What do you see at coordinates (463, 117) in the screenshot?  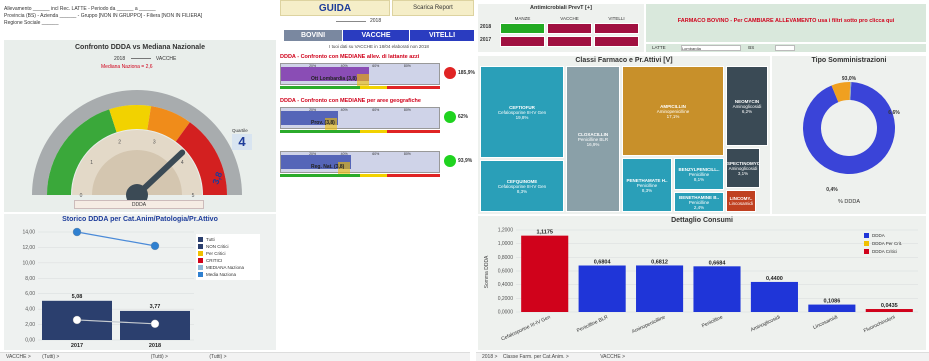 I see `comparison-percent: 62%` at bounding box center [463, 117].